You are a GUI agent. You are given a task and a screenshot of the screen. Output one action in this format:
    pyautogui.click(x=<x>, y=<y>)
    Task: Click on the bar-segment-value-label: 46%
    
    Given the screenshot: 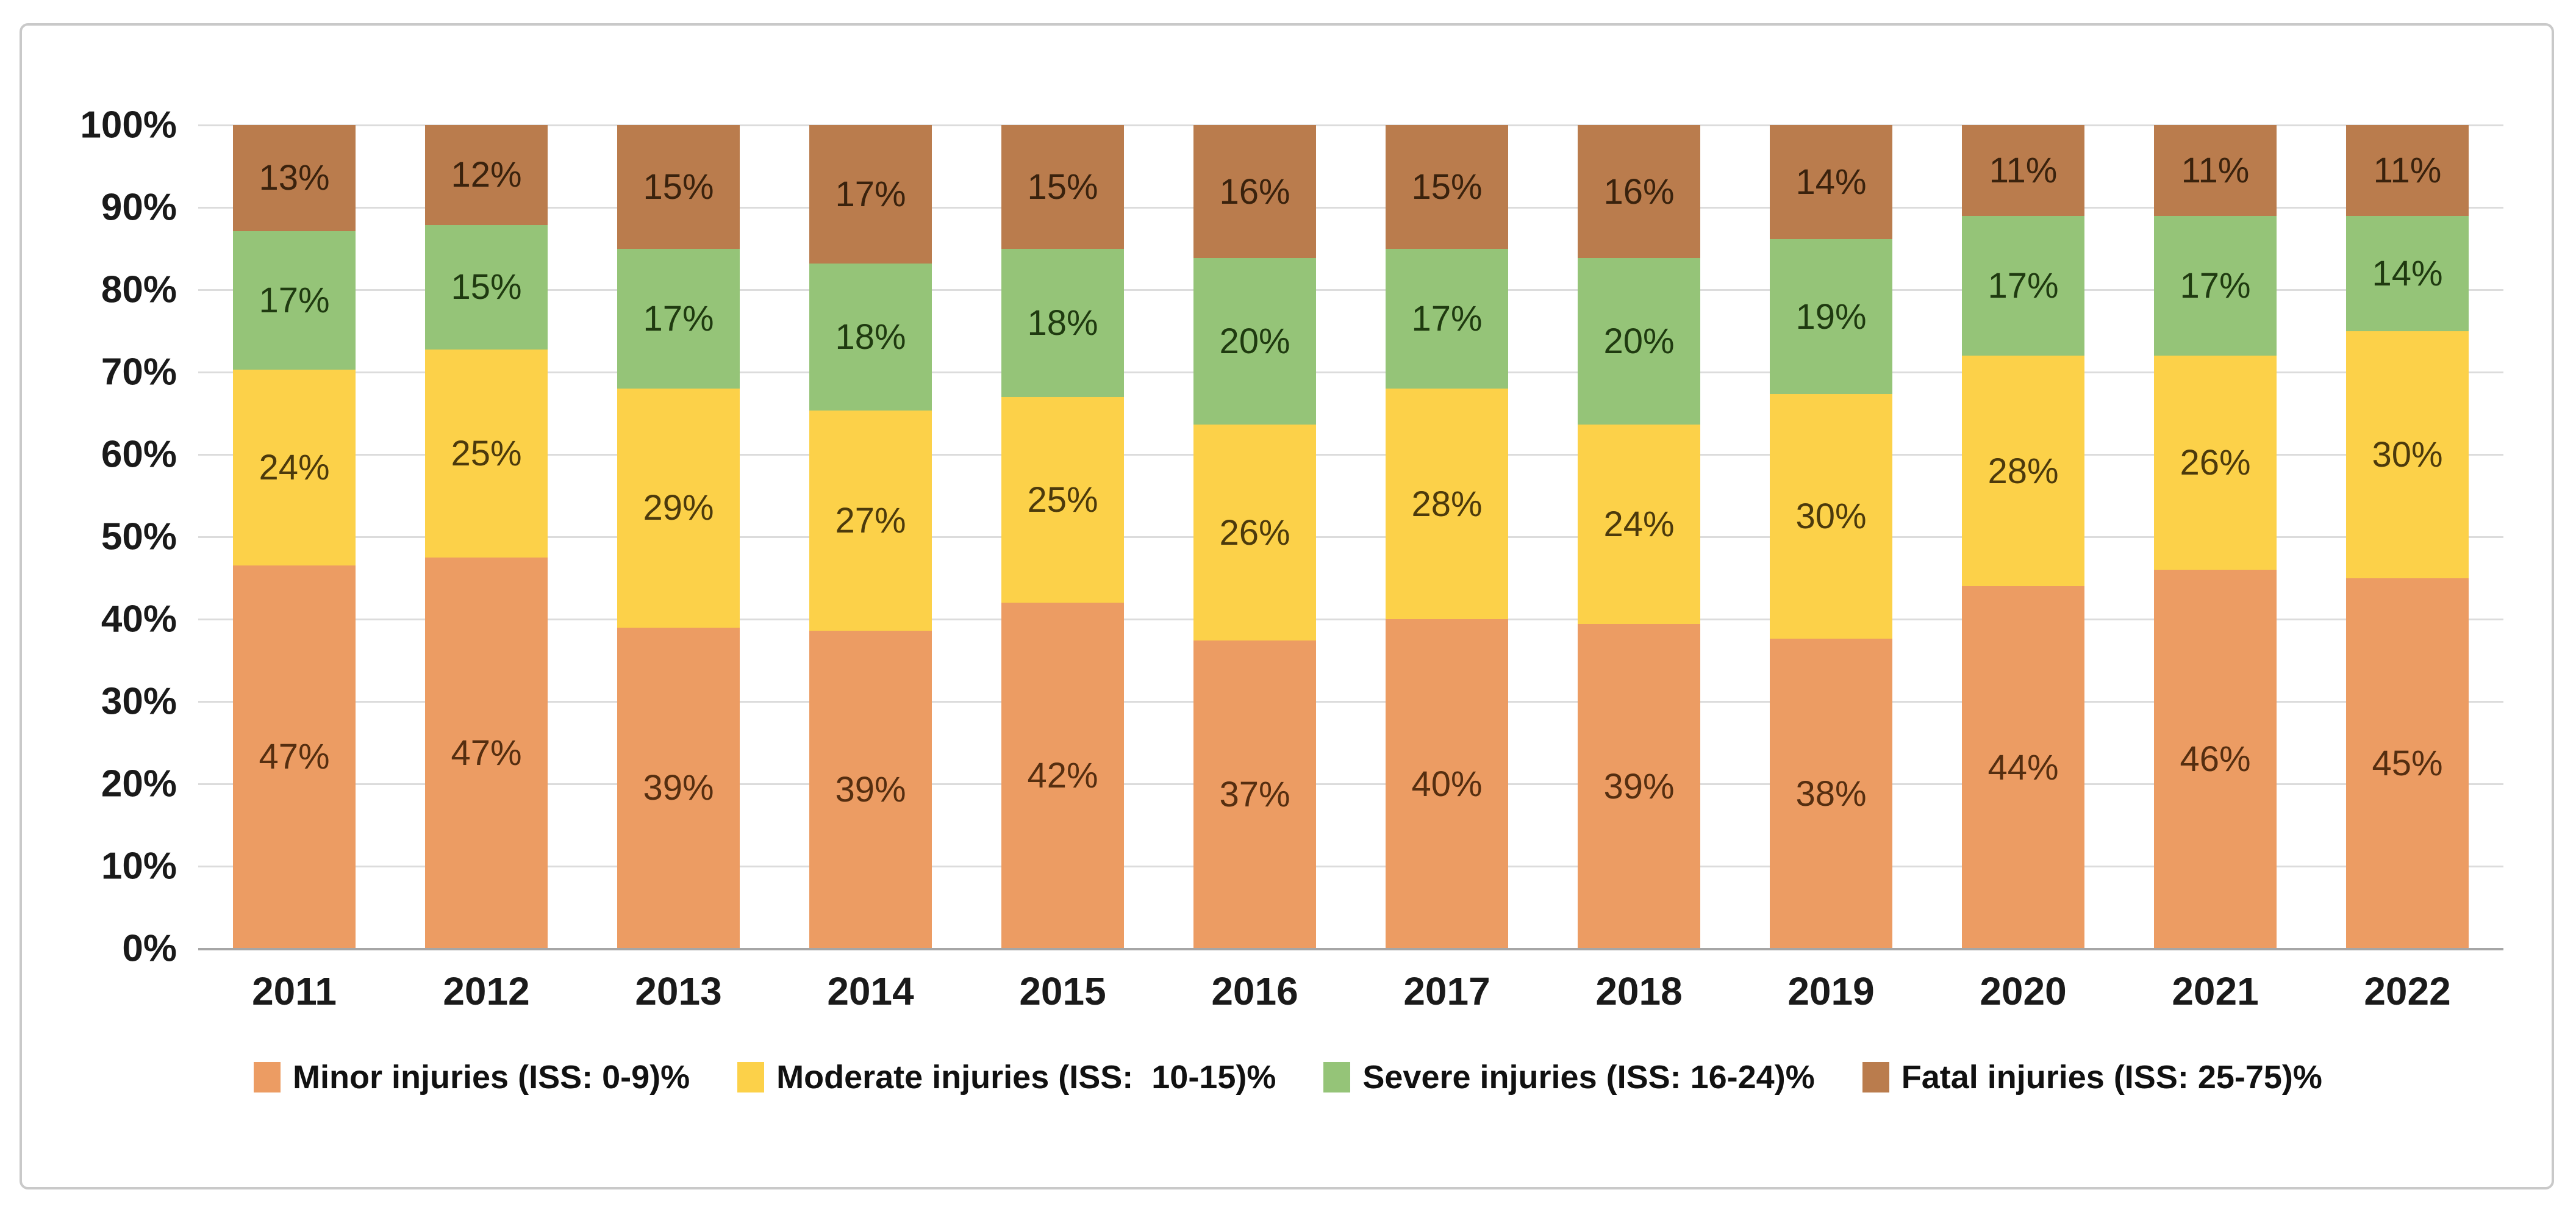 What is the action you would take?
    pyautogui.click(x=2215, y=759)
    